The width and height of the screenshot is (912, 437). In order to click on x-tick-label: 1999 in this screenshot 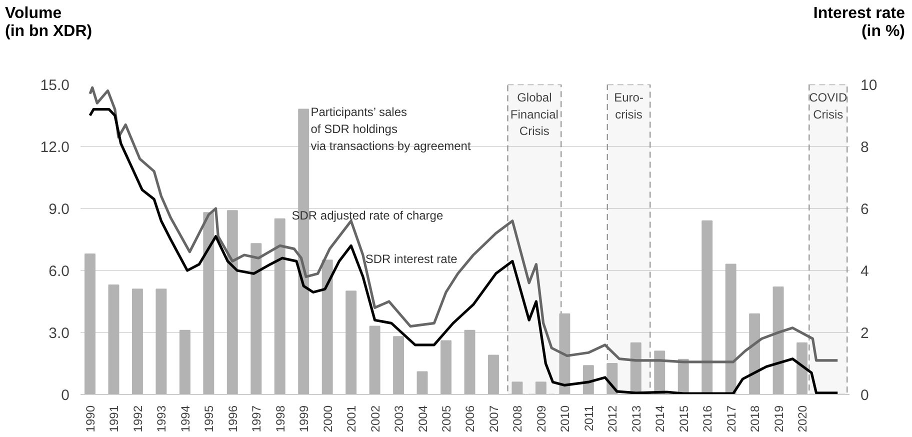, I will do `click(304, 418)`.